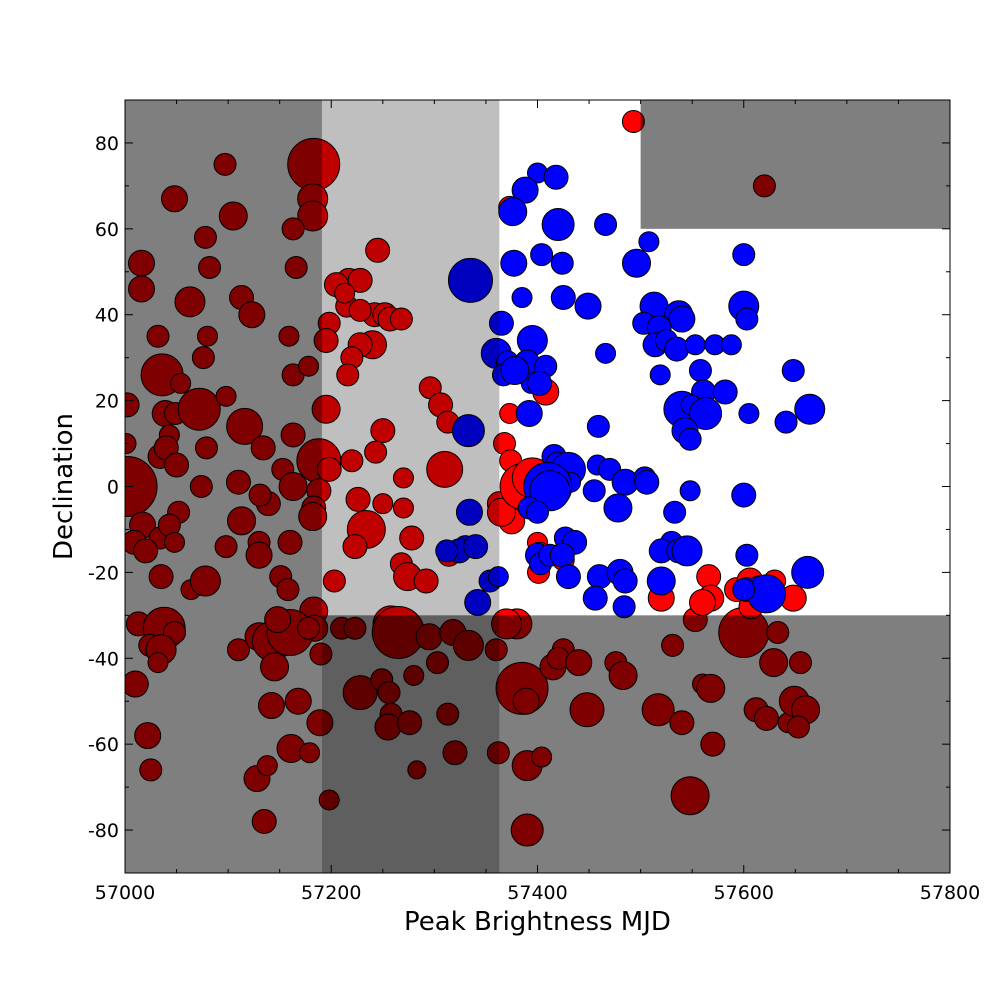 This screenshot has width=1000, height=1000. Describe the element at coordinates (107, 316) in the screenshot. I see `y-tick-label: 40` at that location.